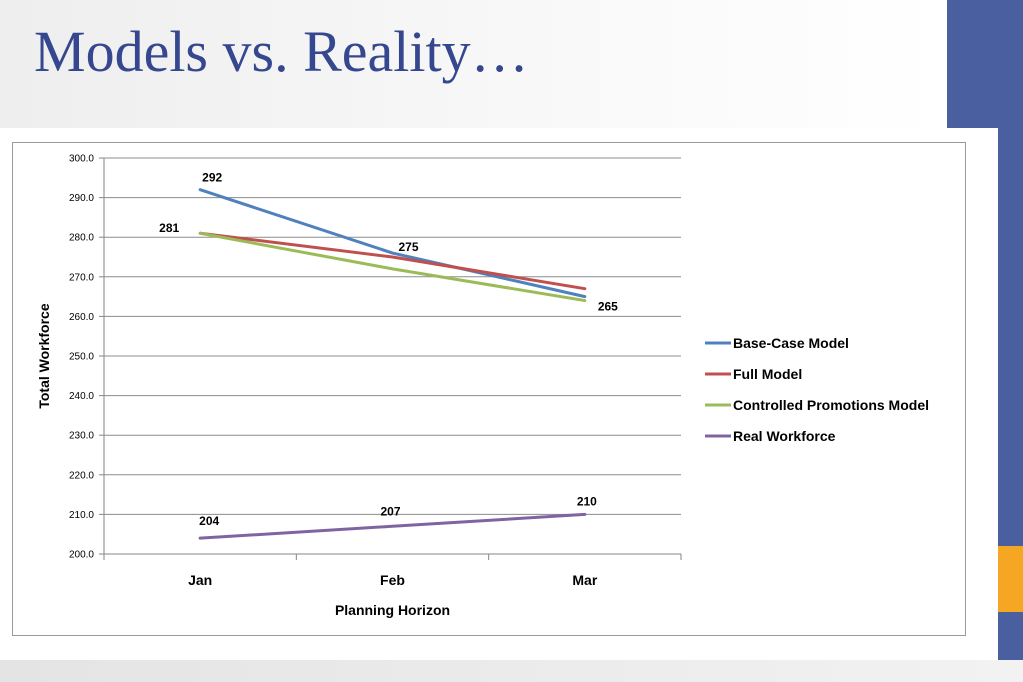  I want to click on y-tick-label: 270.0, so click(81, 277).